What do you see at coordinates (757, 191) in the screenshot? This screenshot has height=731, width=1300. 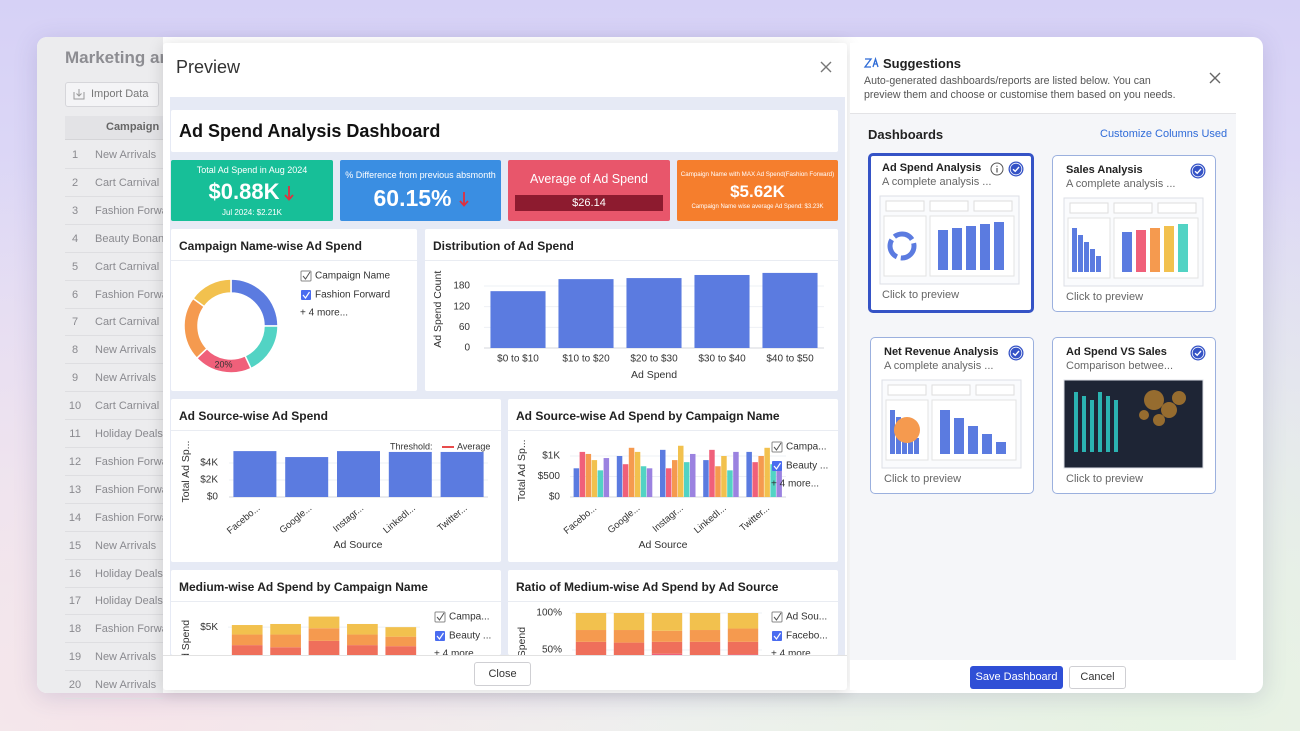 I see `kpi-value: $5.62K` at bounding box center [757, 191].